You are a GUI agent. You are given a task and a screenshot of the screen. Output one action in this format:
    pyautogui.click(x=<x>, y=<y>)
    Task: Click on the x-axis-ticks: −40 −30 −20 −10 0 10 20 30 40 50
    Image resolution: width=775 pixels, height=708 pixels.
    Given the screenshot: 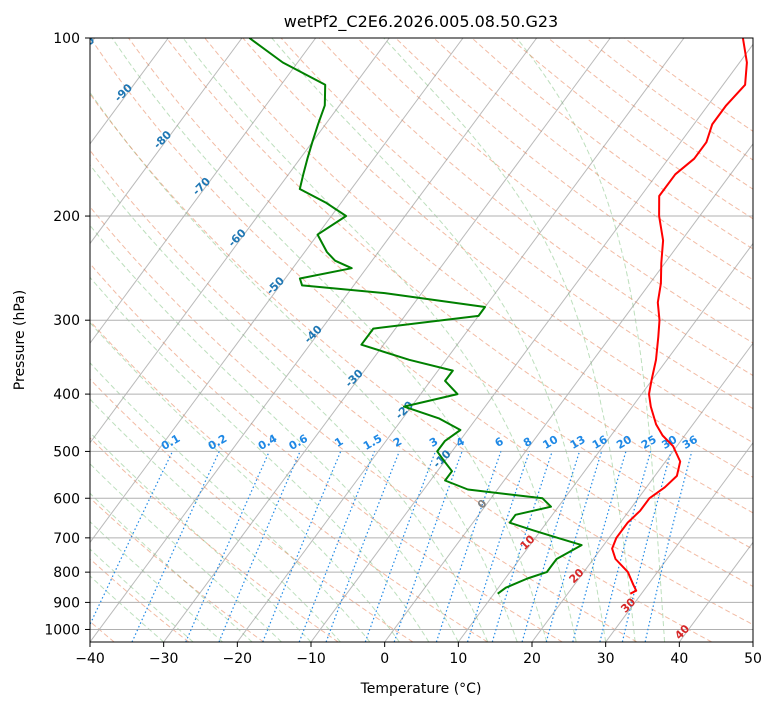 What is the action you would take?
    pyautogui.click(x=418, y=654)
    